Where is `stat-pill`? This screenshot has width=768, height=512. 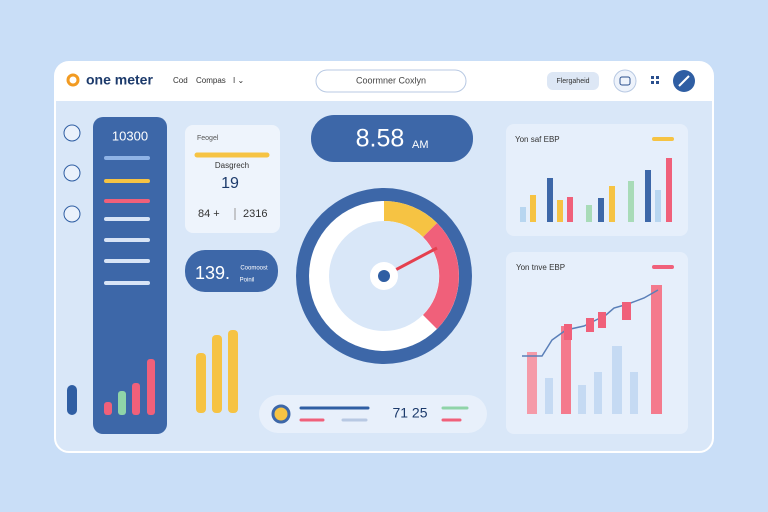
stat-pill is located at coordinates (231, 271).